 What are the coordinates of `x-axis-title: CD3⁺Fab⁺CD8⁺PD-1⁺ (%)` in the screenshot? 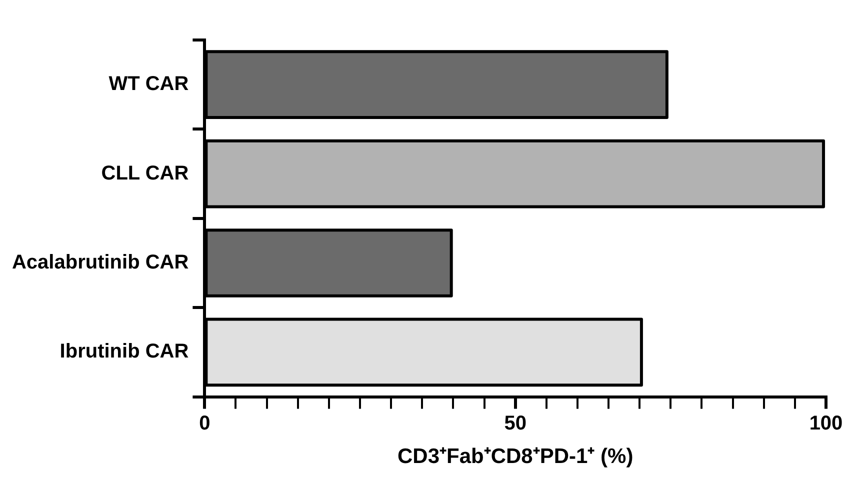 It's located at (515, 456).